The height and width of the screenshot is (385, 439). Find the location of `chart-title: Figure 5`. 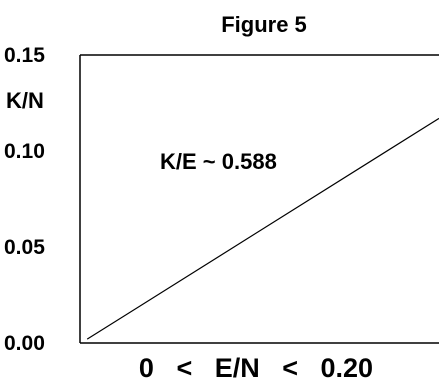

chart-title: Figure 5 is located at coordinates (264, 24).